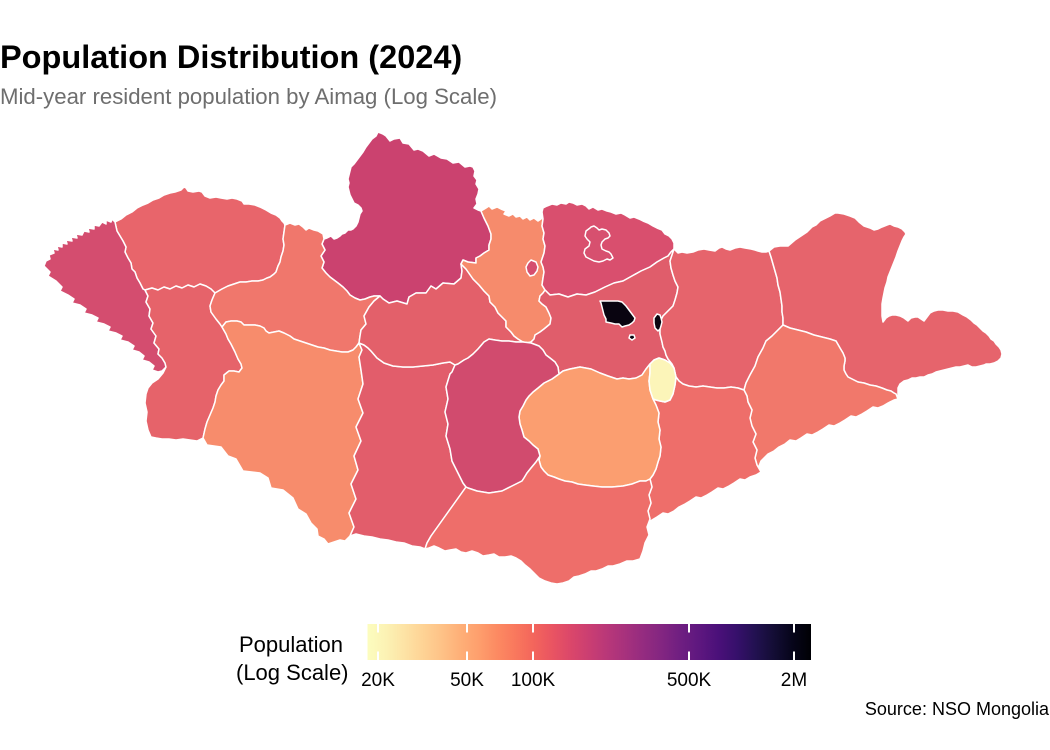  Describe the element at coordinates (291, 644) in the screenshot. I see `svg-text: Population` at that location.